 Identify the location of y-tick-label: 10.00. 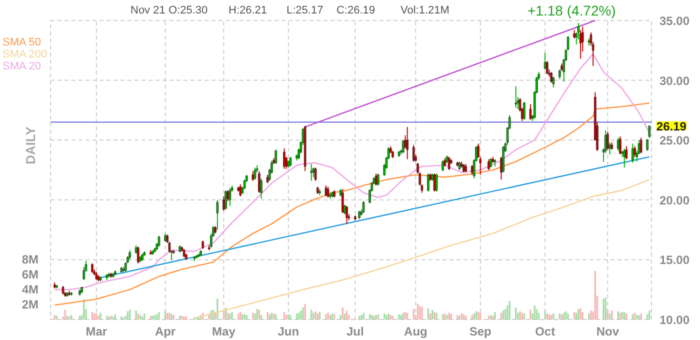
(675, 320).